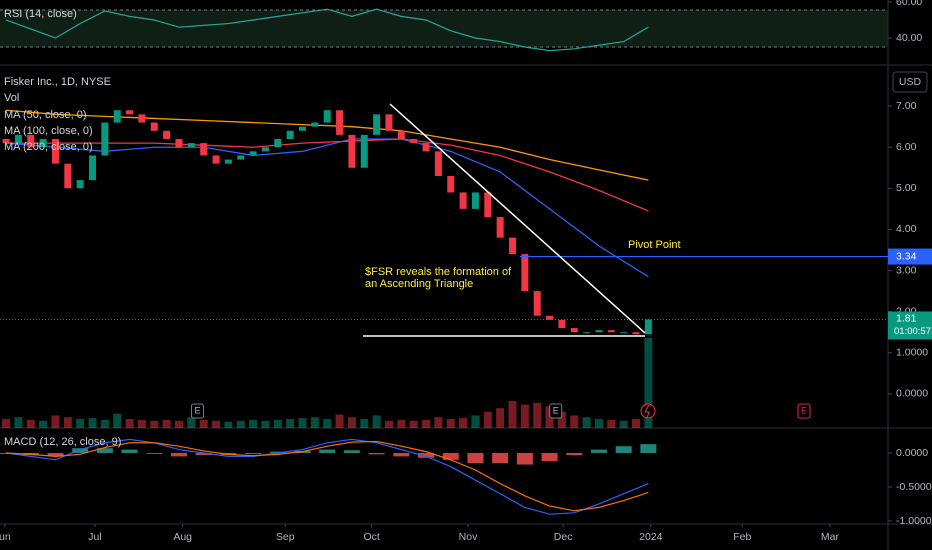 The image size is (932, 550). What do you see at coordinates (327, 145) in the screenshot?
I see `moving-average` at bounding box center [327, 145].